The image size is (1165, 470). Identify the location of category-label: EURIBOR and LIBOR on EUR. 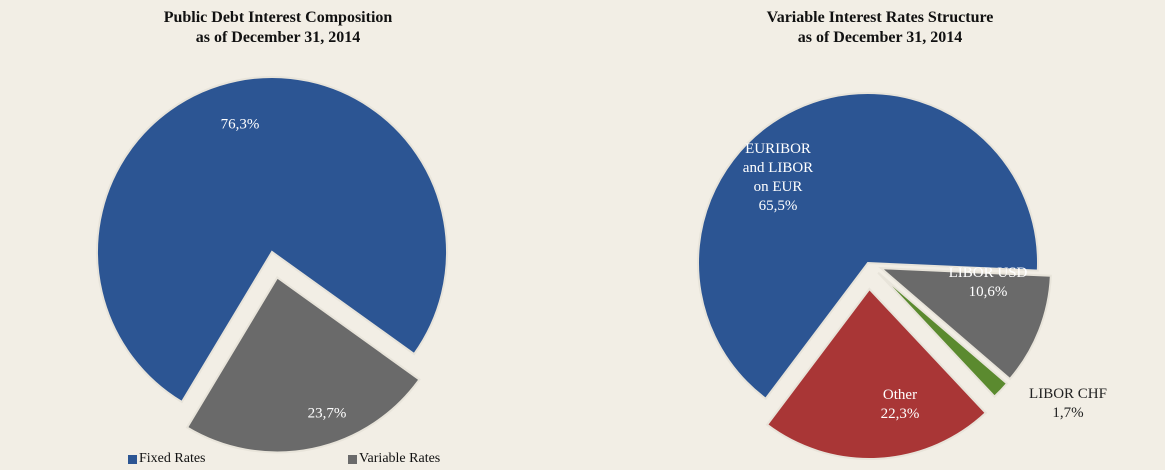
(778, 168).